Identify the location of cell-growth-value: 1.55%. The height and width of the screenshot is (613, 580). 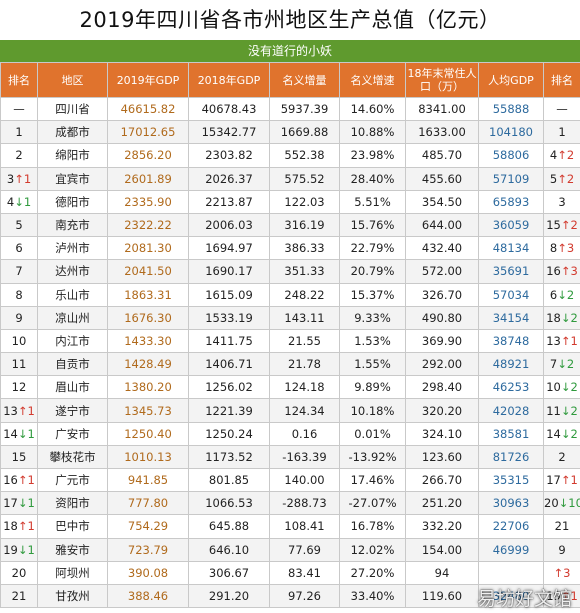
(372, 364).